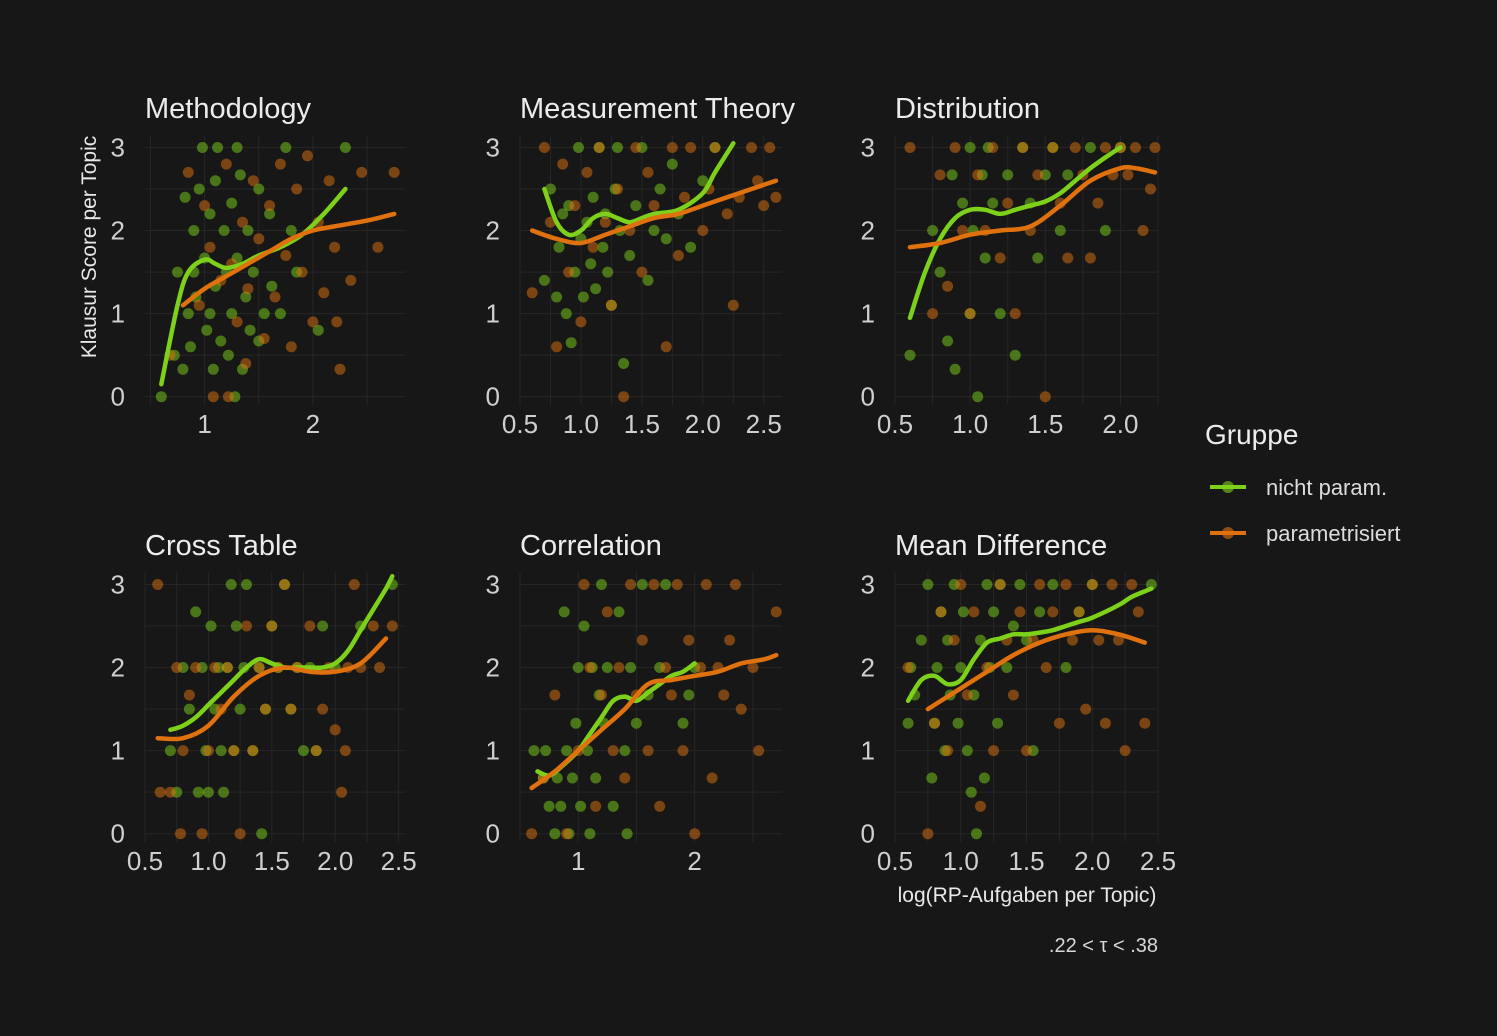 The image size is (1497, 1036). Describe the element at coordinates (1305, 533) in the screenshot. I see `legend-item-parametrisiert: parametrisiert` at that location.